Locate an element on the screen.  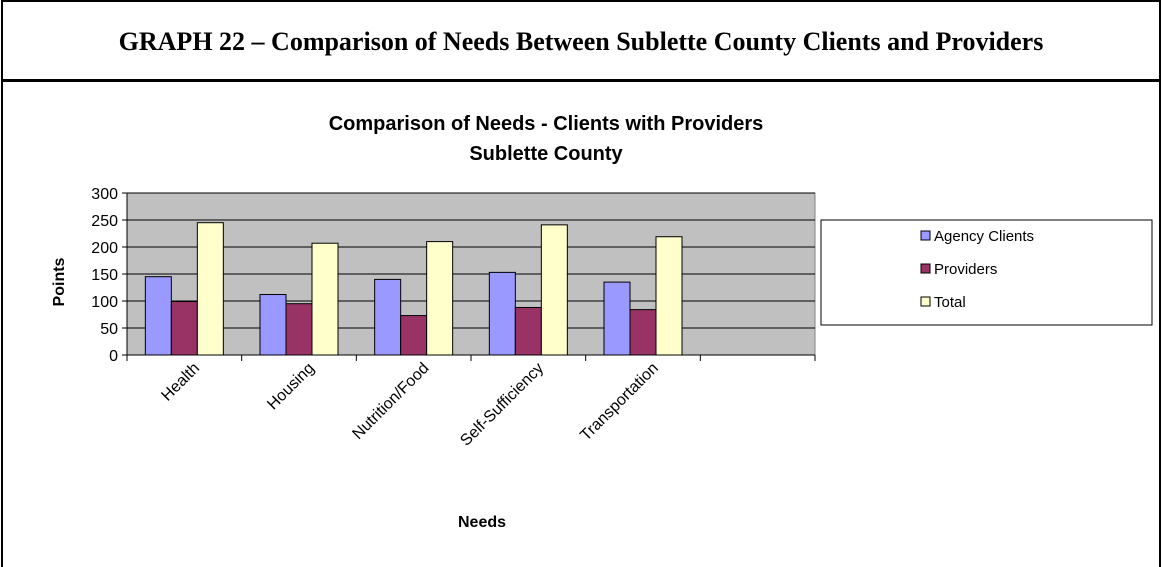
chart-subtitle: Sublette County is located at coordinates (546, 154).